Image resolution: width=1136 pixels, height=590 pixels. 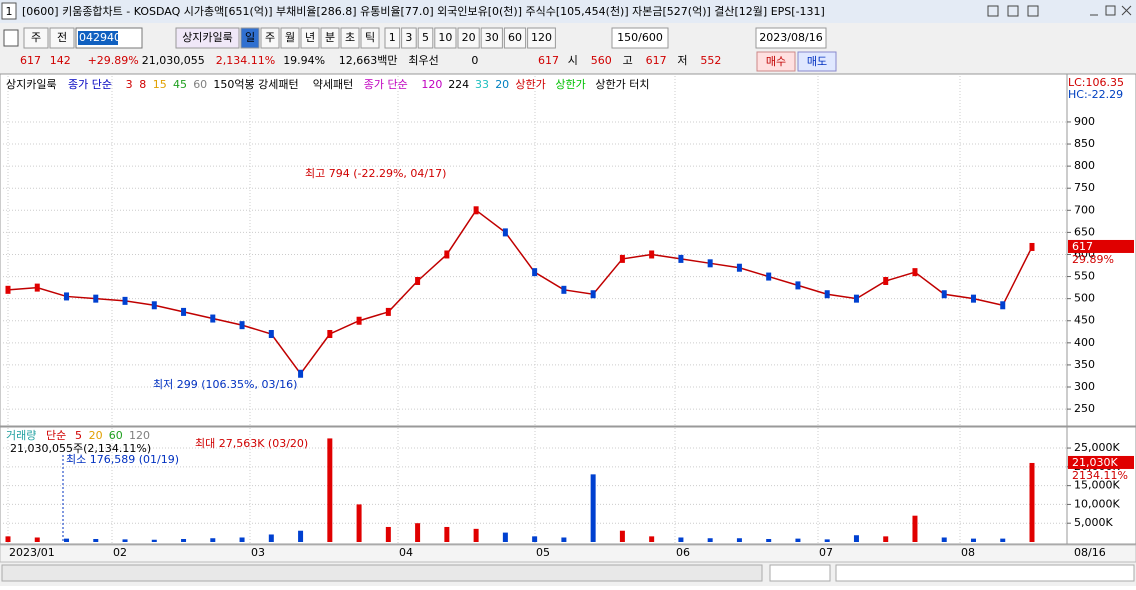 I want to click on volume-max: 최대 27,563K (03/20), so click(x=251, y=443).